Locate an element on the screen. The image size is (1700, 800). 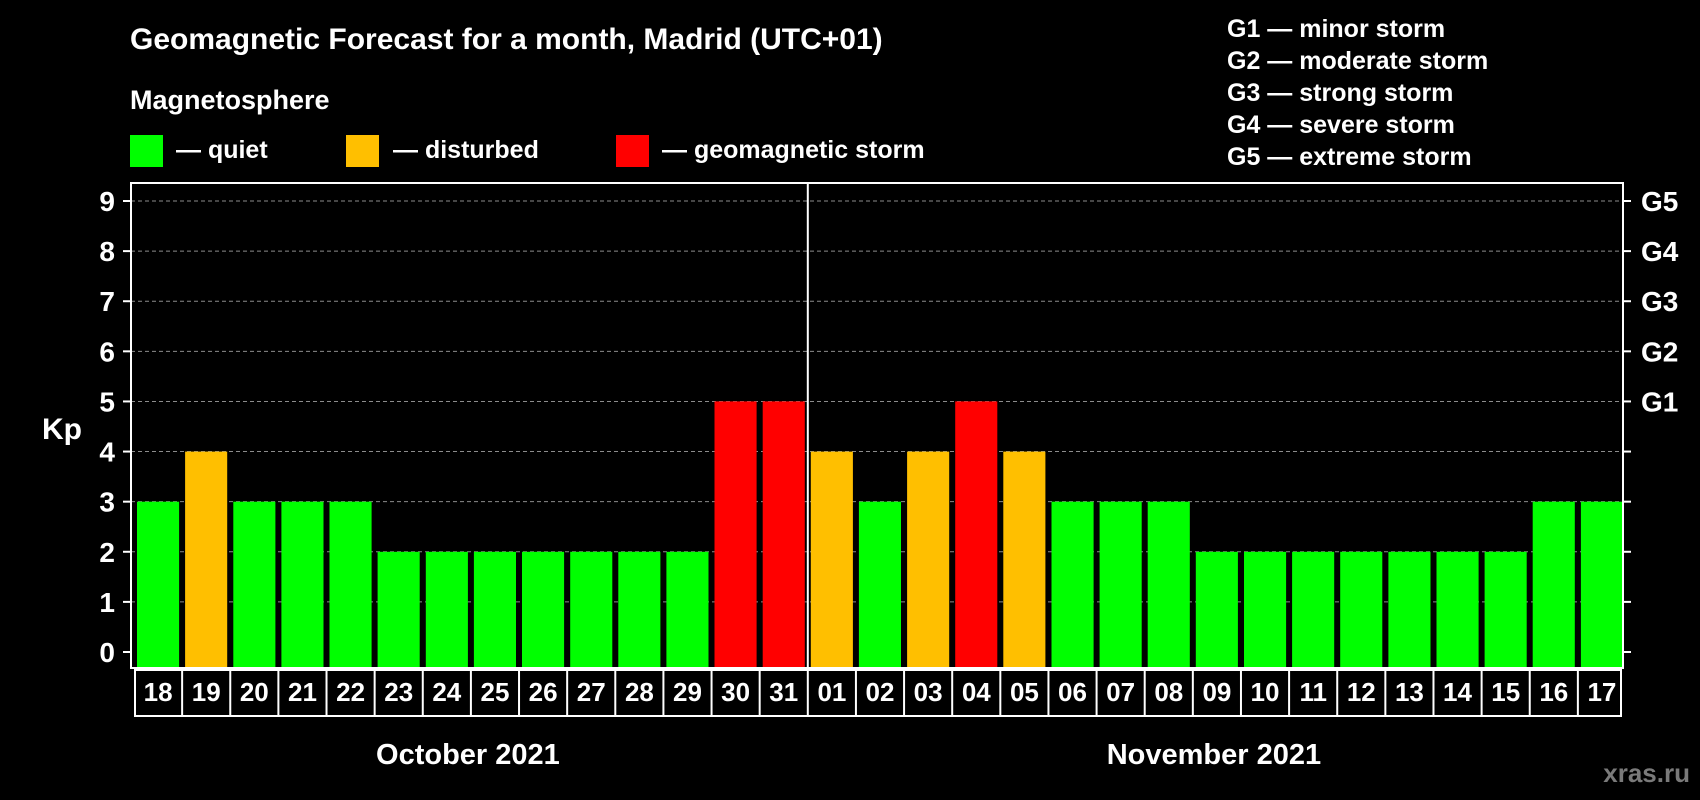
date-label-28: 28 is located at coordinates (639, 692).